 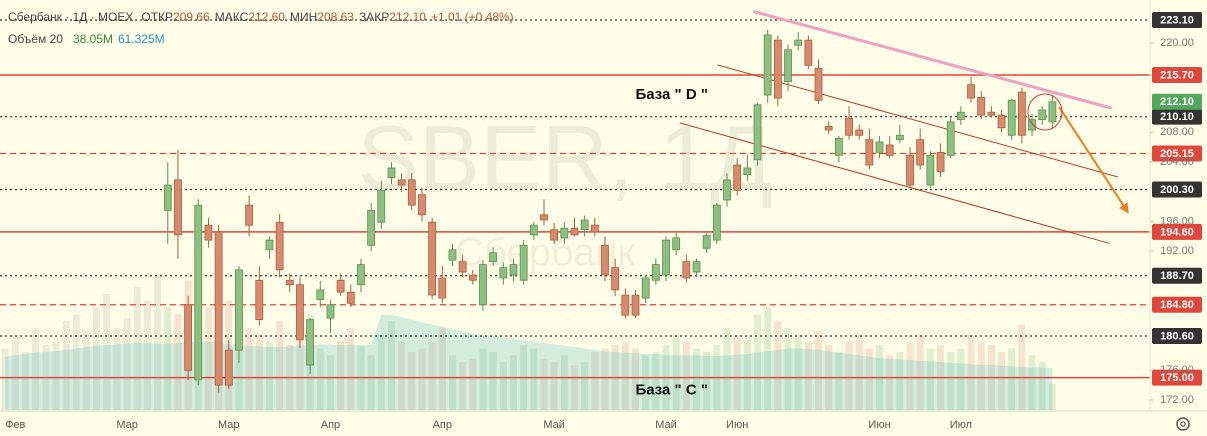 I want to click on volume-header: Объём 20 38.05M 61.325M, so click(x=86, y=39).